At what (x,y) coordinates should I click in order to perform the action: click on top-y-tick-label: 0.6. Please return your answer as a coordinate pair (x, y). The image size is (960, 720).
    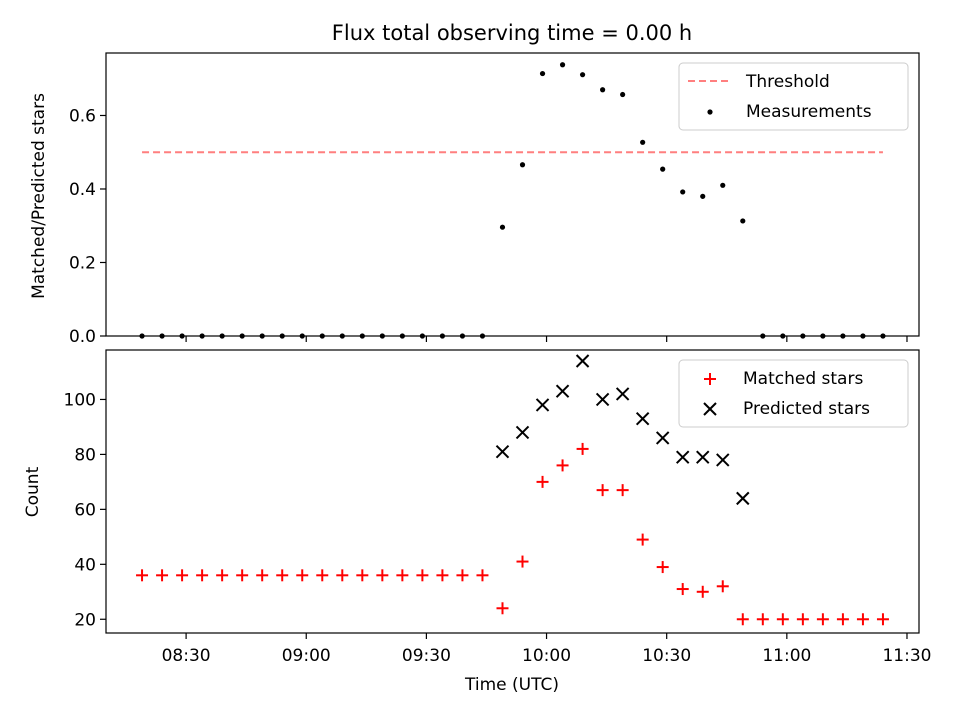
    Looking at the image, I should click on (82, 116).